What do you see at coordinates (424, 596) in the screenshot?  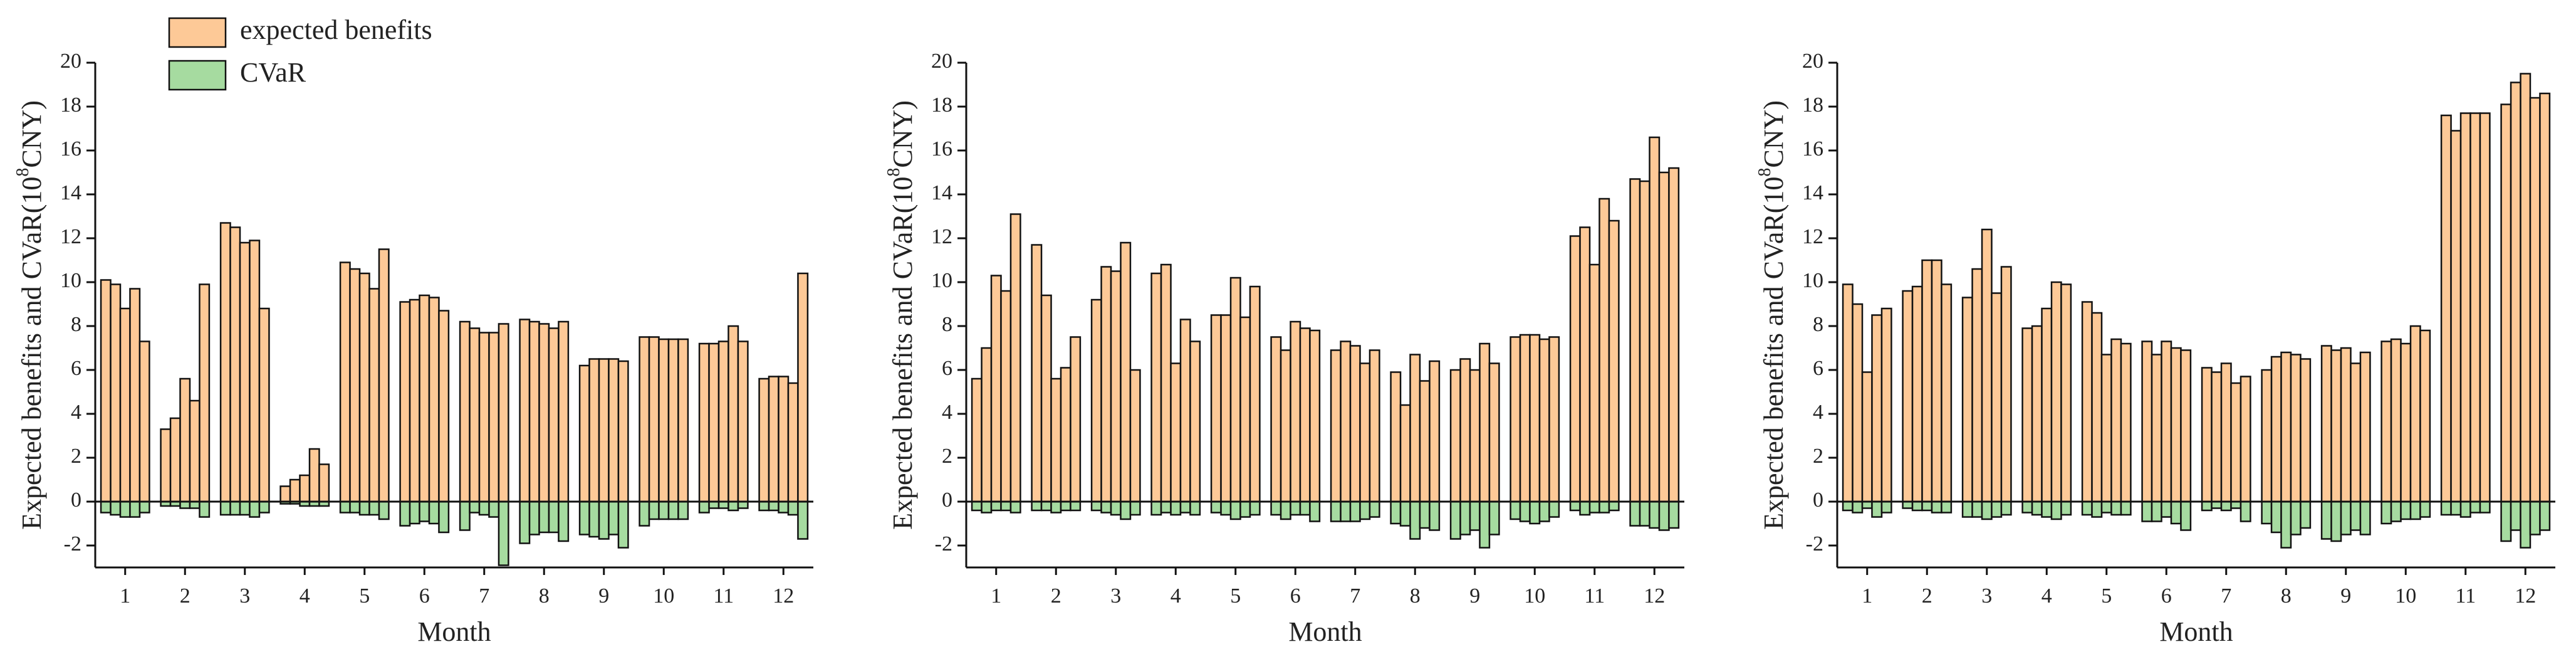 I see `x-tick-label: 6` at bounding box center [424, 596].